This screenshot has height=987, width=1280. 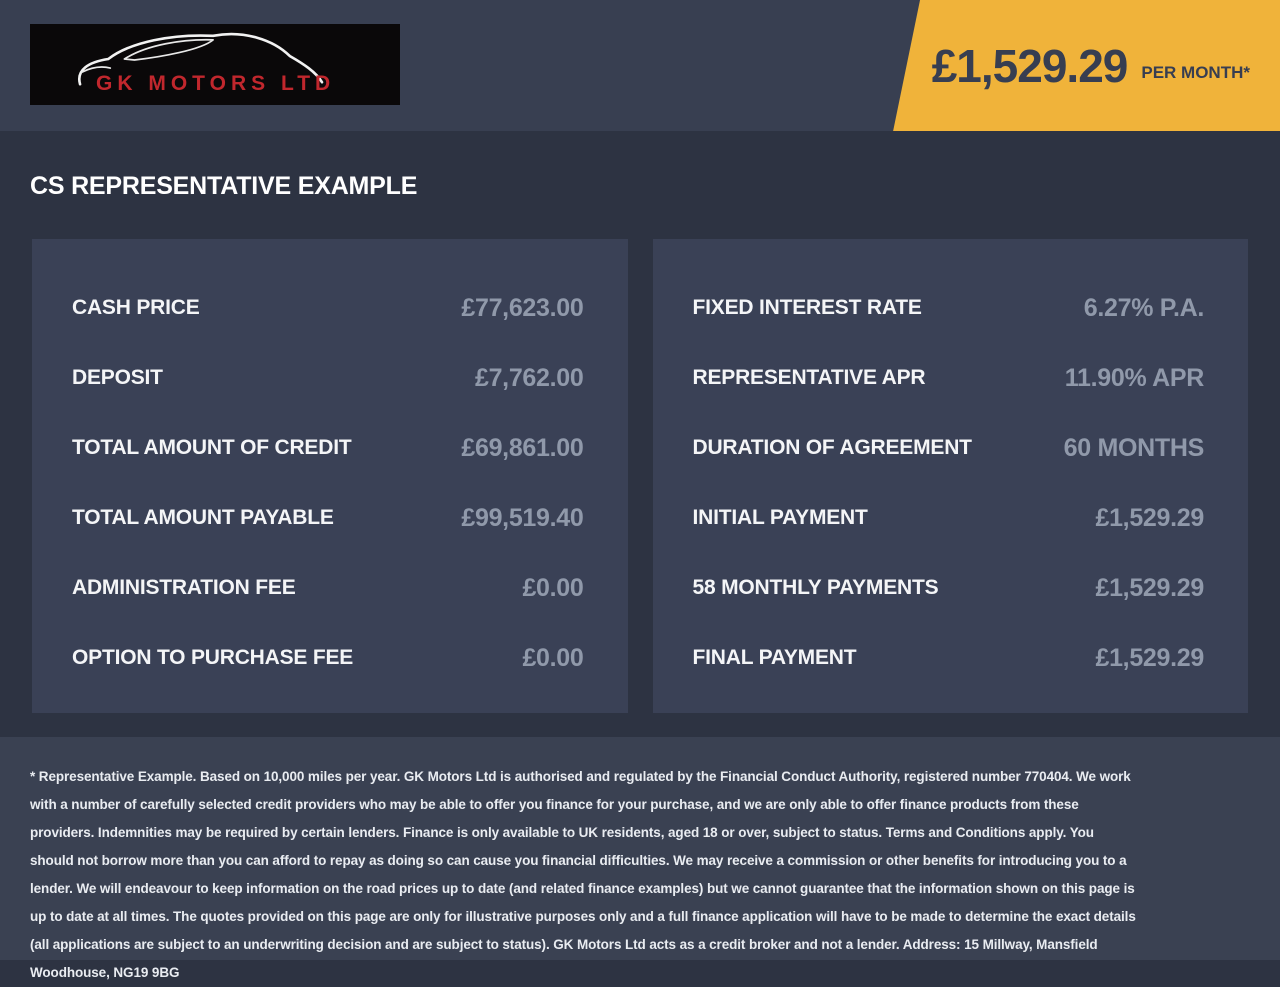 What do you see at coordinates (522, 517) in the screenshot?
I see `finance-value: £99,519.40` at bounding box center [522, 517].